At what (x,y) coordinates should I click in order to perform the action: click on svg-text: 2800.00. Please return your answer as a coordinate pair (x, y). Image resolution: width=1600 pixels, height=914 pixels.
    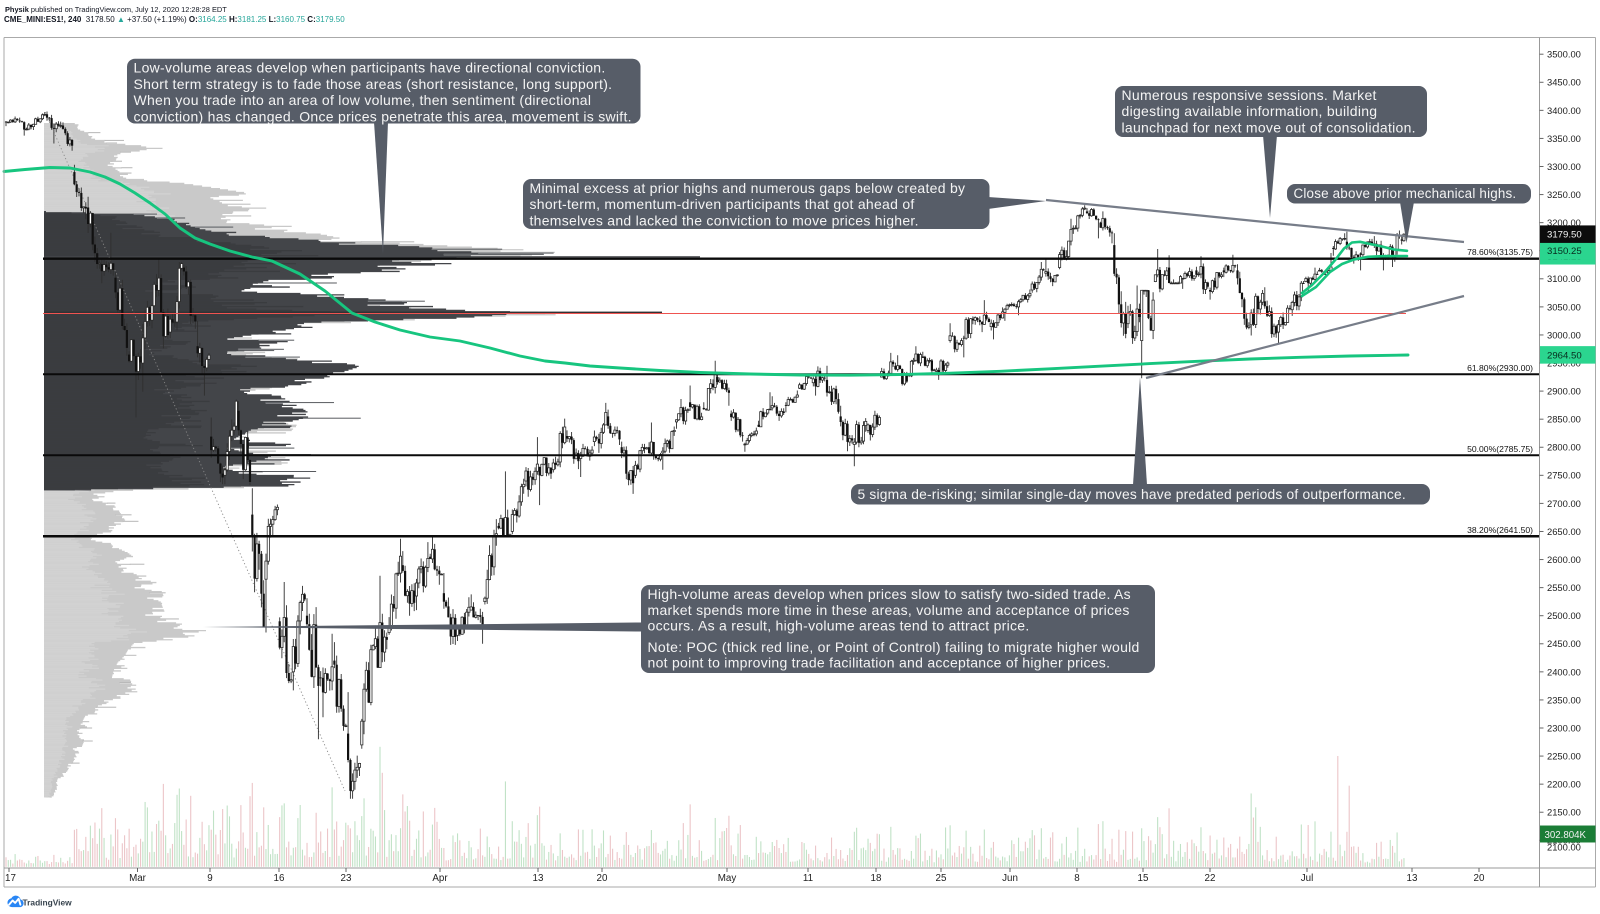
    Looking at the image, I should click on (1564, 447).